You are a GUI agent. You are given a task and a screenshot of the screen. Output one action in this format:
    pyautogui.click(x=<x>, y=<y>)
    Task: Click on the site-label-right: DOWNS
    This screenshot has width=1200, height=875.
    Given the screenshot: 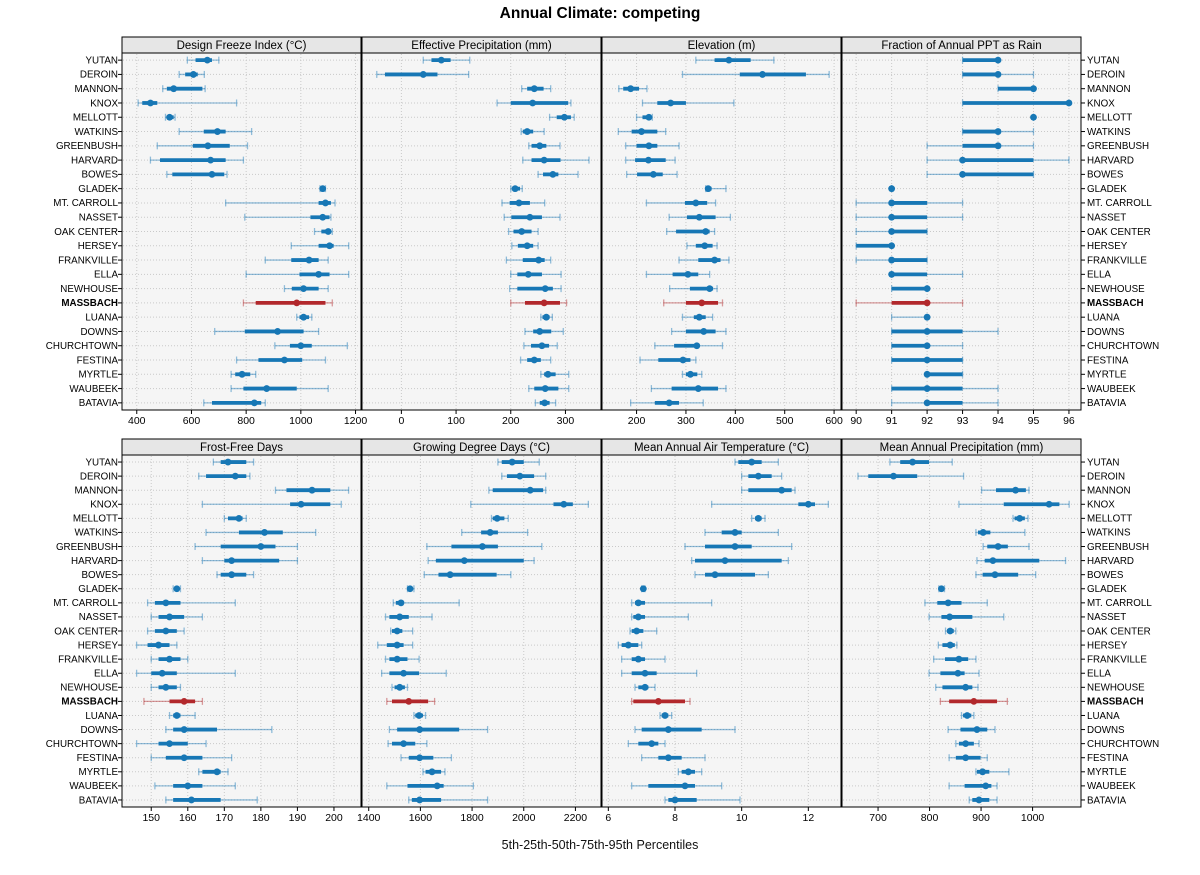 What is the action you would take?
    pyautogui.click(x=1106, y=332)
    